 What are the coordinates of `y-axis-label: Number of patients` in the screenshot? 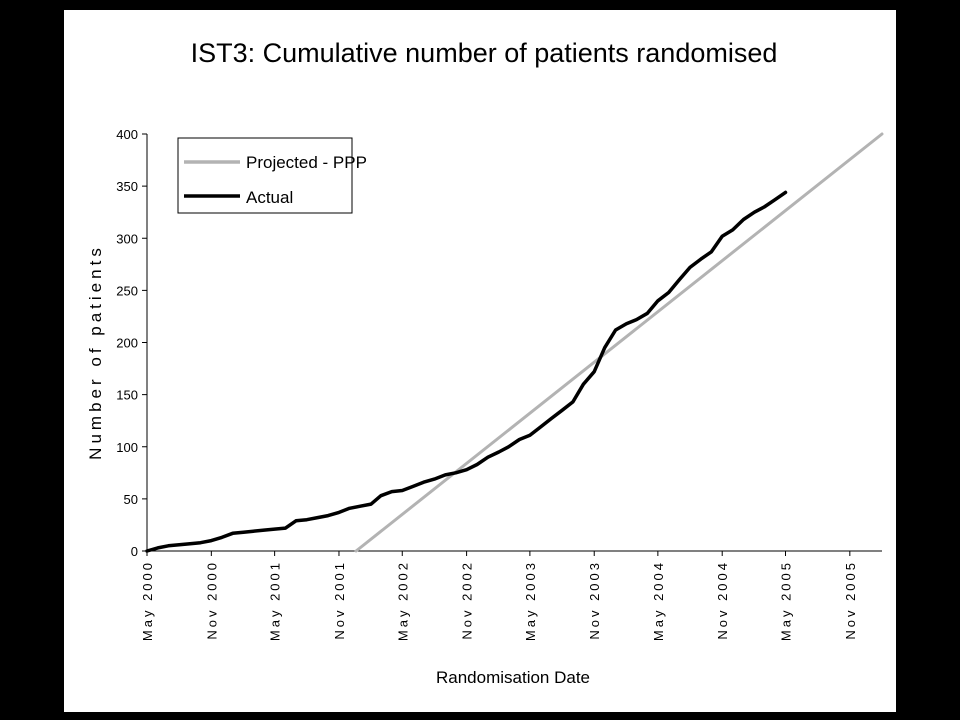 It's located at (95, 352).